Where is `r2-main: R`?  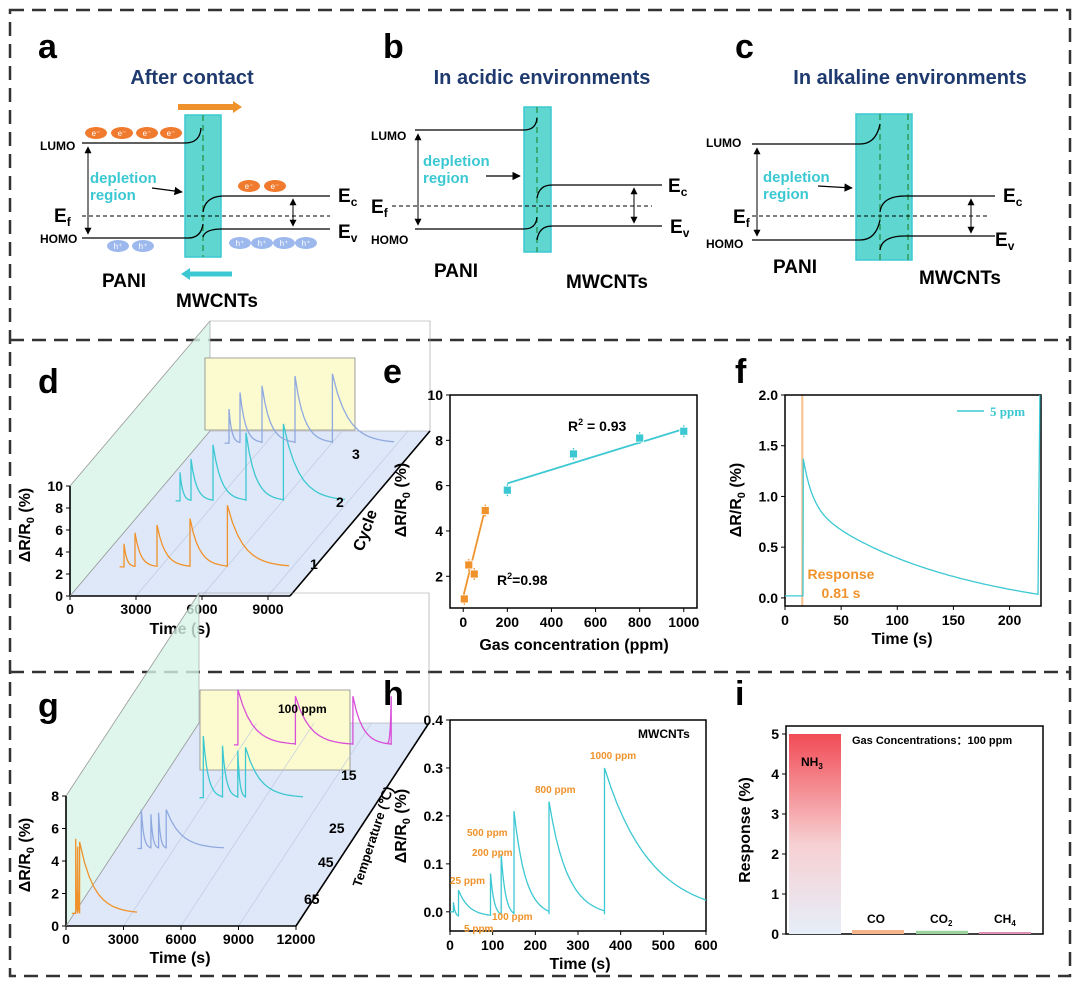 r2-main: R is located at coordinates (502, 580).